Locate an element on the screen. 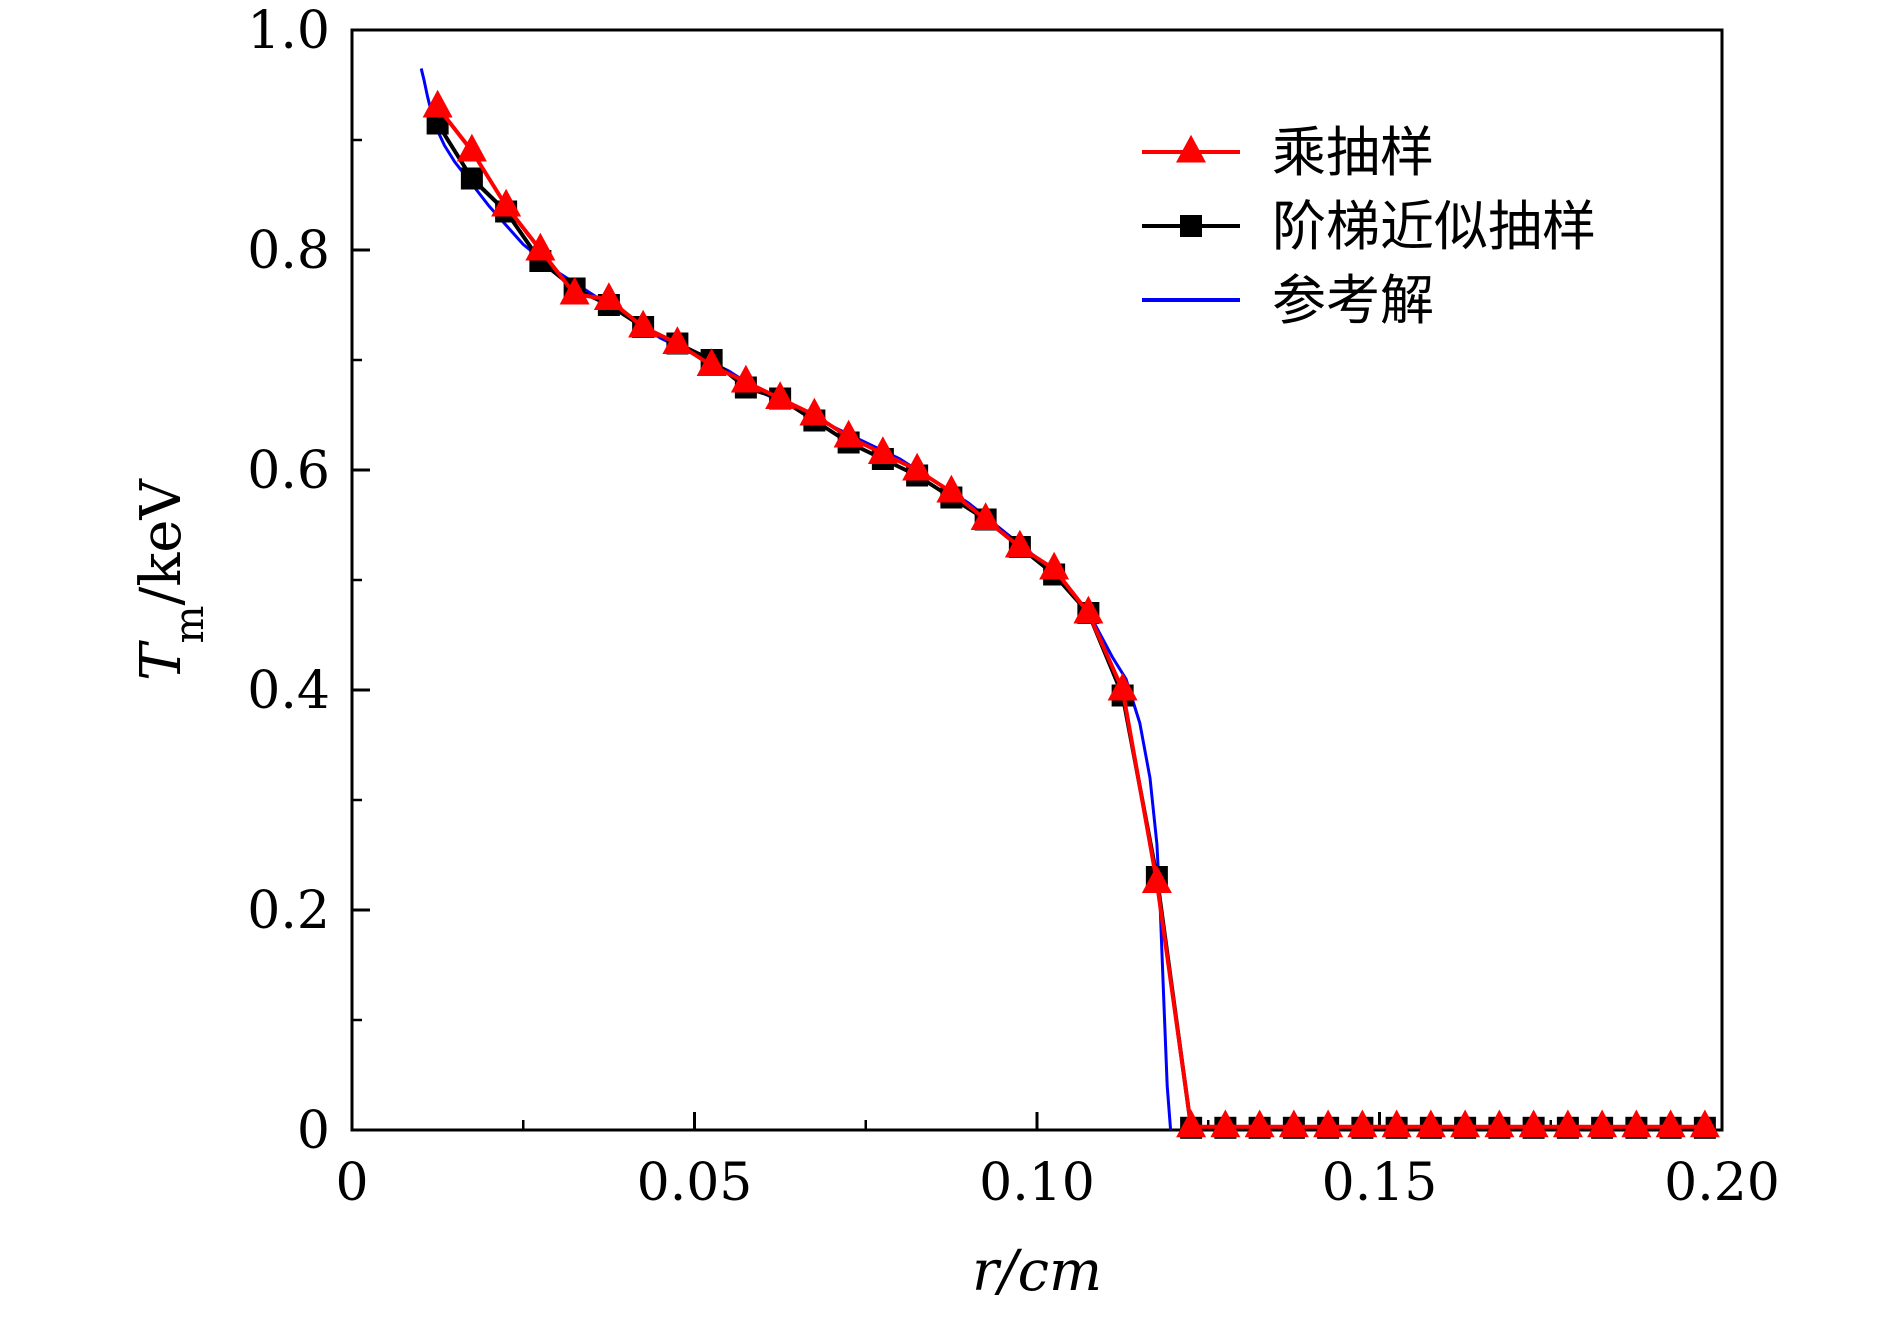 The height and width of the screenshot is (1323, 1890). y-axis-label: Tm/keV is located at coordinates (171, 579).